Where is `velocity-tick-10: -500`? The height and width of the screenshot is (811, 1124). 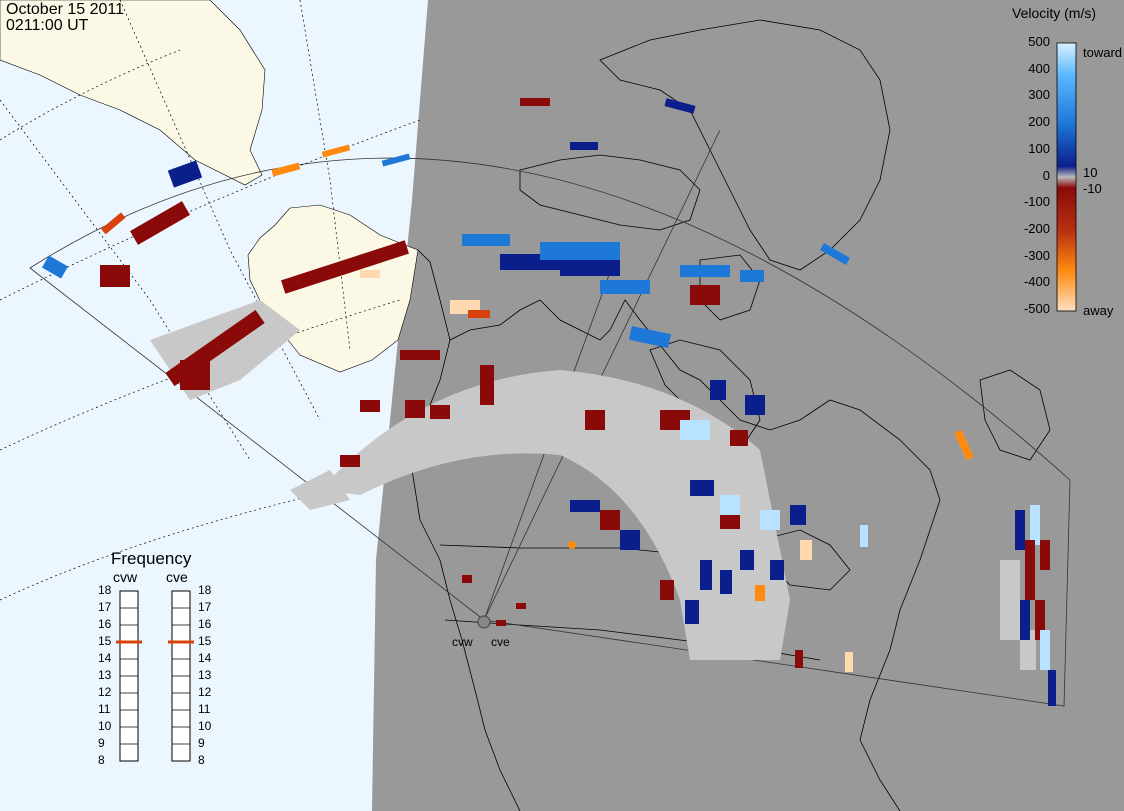
velocity-tick-10: -500 is located at coordinates (1036, 308).